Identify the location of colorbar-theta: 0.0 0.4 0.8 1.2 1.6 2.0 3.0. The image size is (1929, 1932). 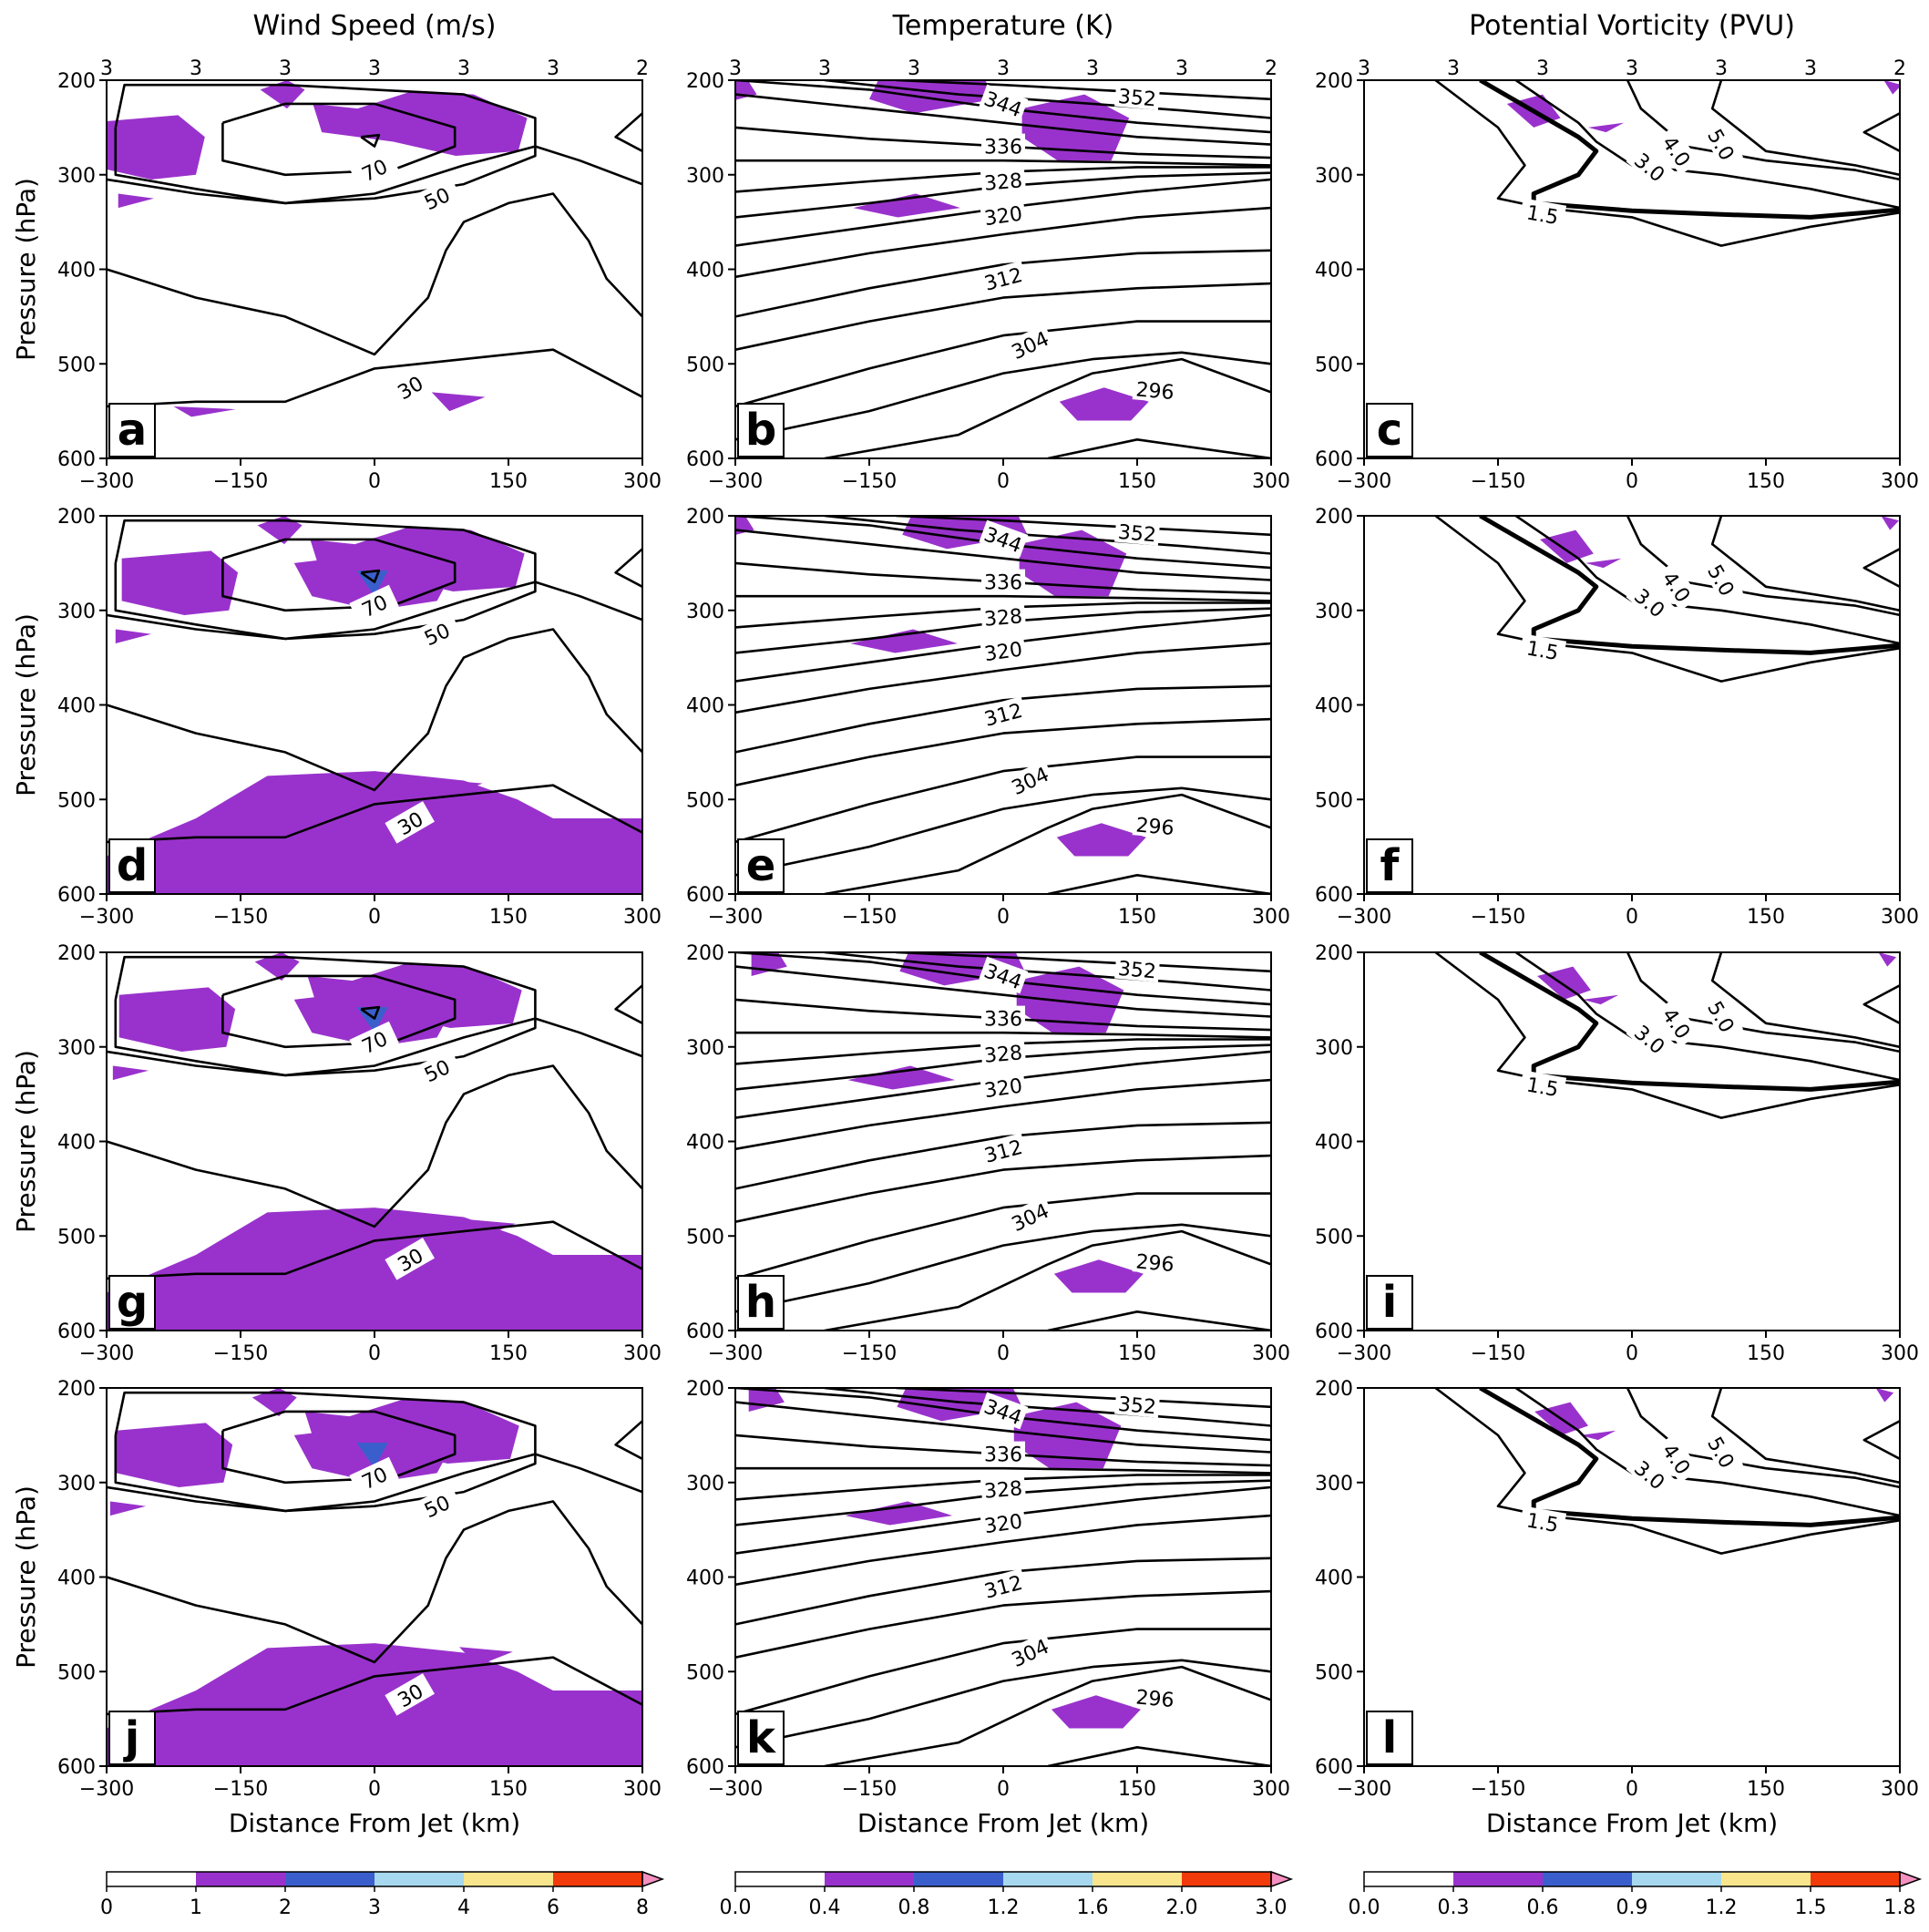
(1007, 1894).